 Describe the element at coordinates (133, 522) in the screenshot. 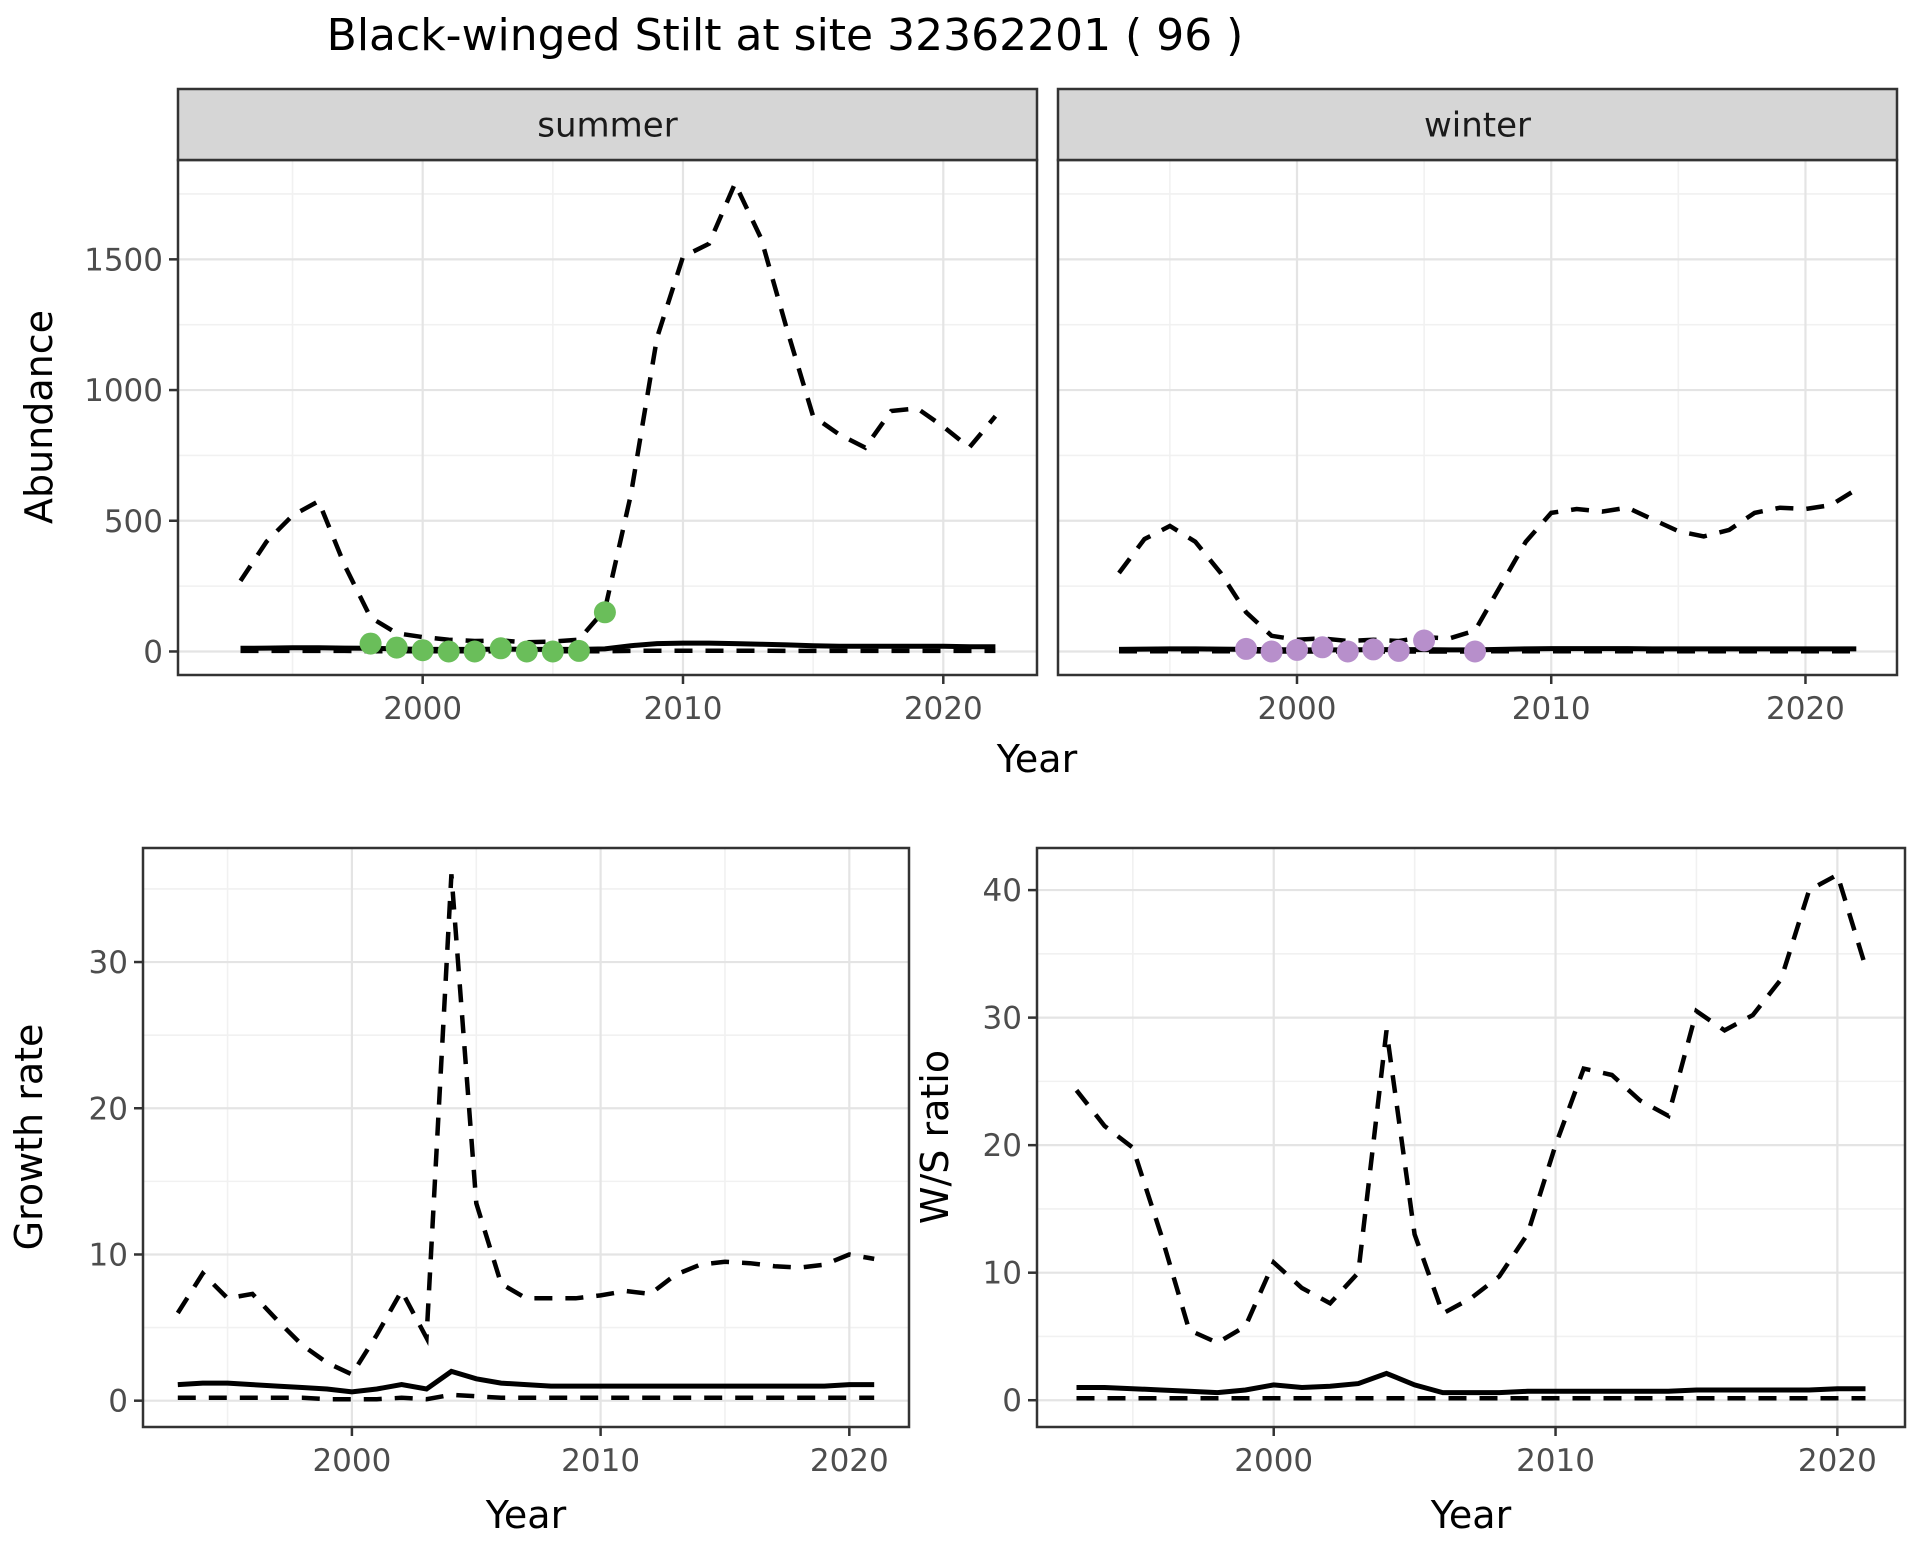

I see `y-tick-label: 500` at that location.